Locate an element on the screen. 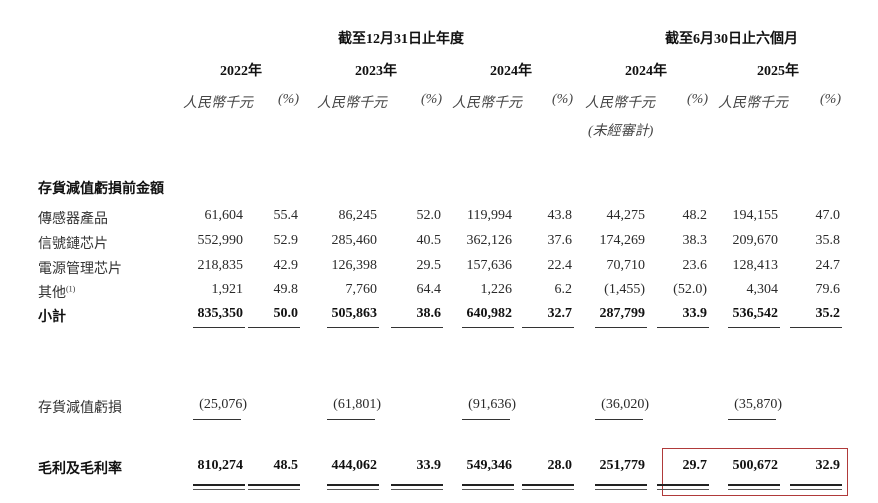 The height and width of the screenshot is (503, 878). row-label: 信號鏈芯片 is located at coordinates (73, 243).